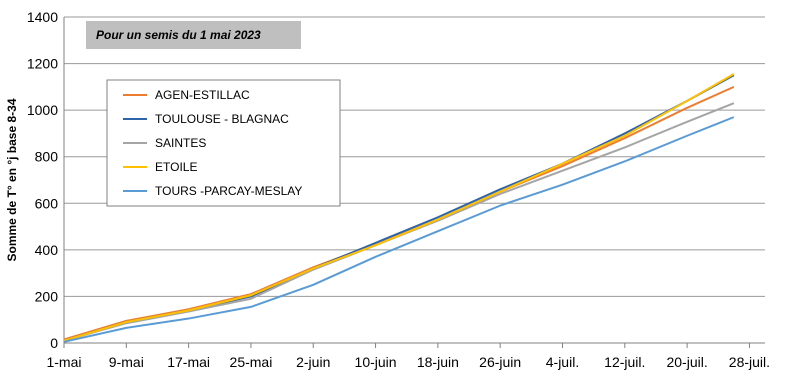  What do you see at coordinates (180, 143) in the screenshot?
I see `legend-label: SAINTES` at bounding box center [180, 143].